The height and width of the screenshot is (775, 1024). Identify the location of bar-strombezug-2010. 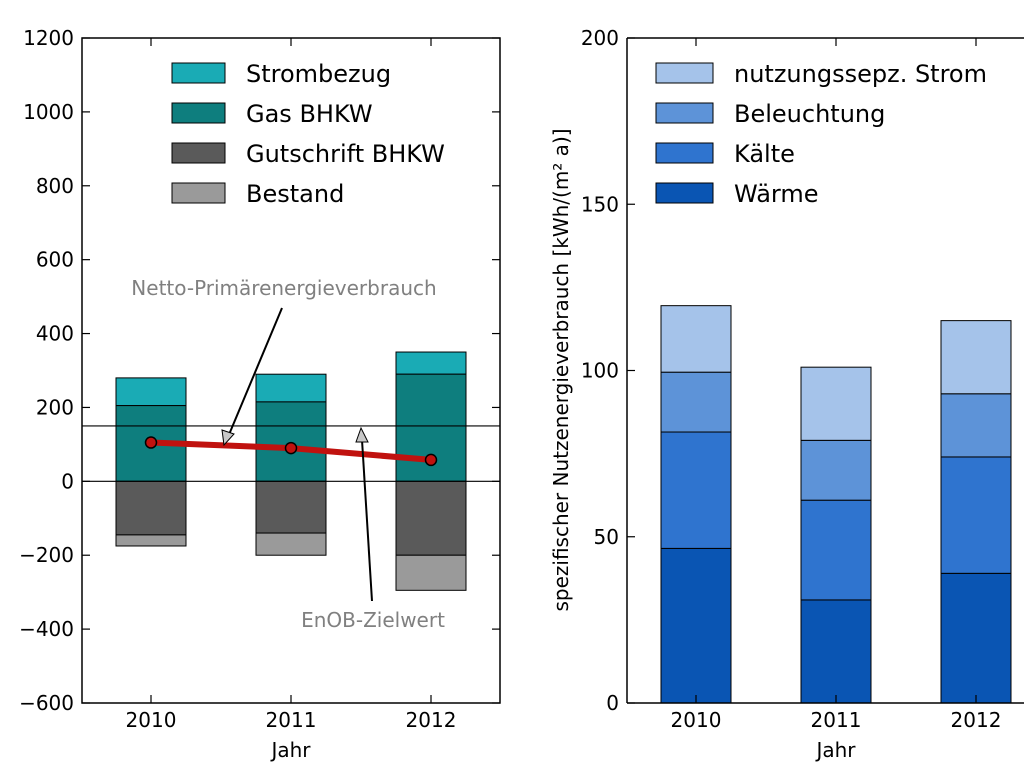
(151, 392).